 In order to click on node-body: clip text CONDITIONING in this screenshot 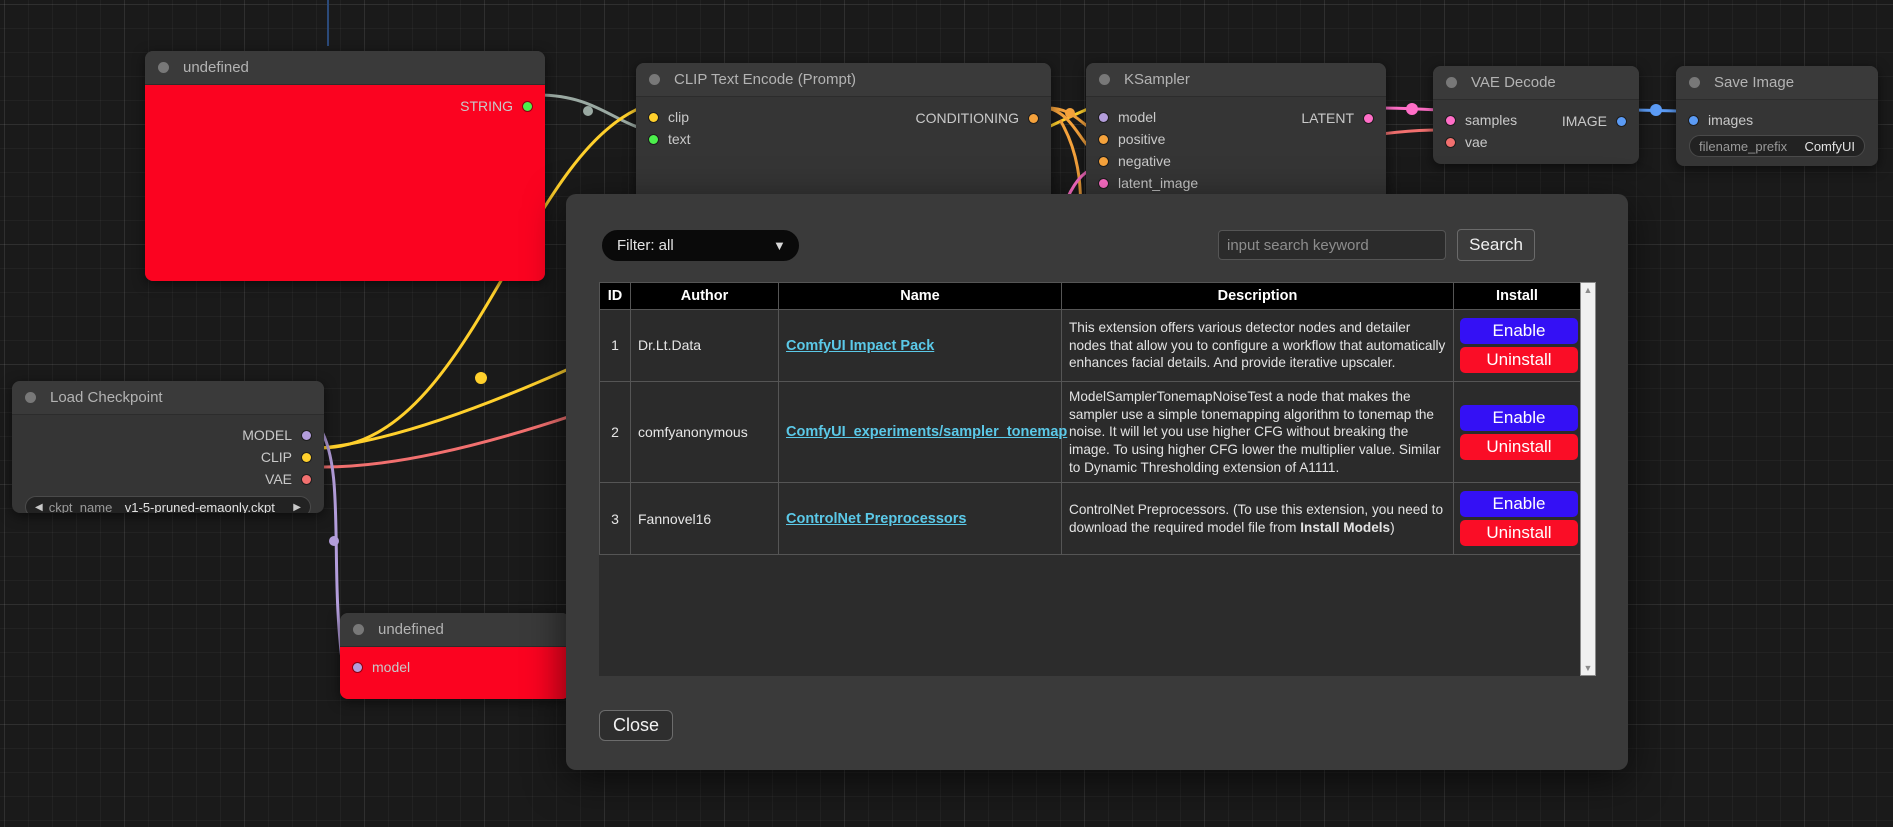, I will do `click(843, 130)`.